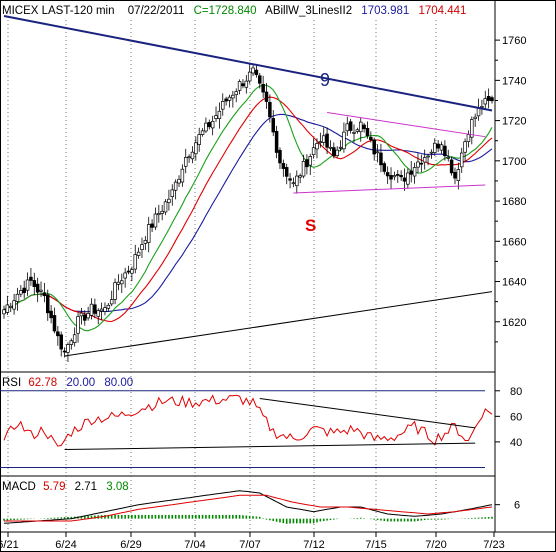 The image size is (556, 552). I want to click on rsi-header: RSI 62.78 20.00 80.00, so click(67, 383).